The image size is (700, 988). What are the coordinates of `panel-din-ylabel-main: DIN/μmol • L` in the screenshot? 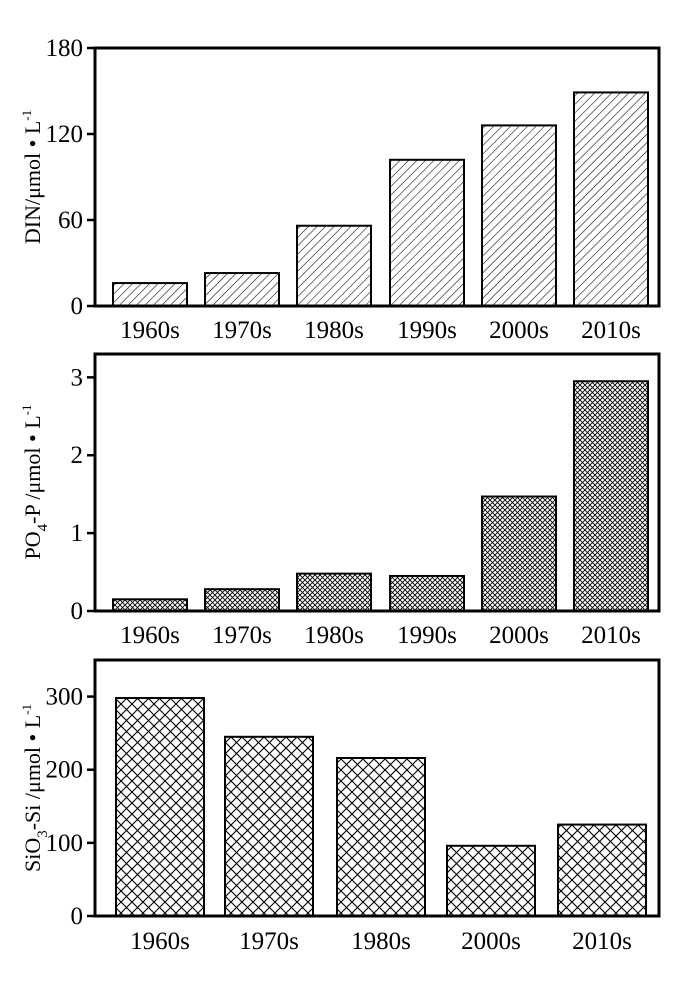 It's located at (32, 182).